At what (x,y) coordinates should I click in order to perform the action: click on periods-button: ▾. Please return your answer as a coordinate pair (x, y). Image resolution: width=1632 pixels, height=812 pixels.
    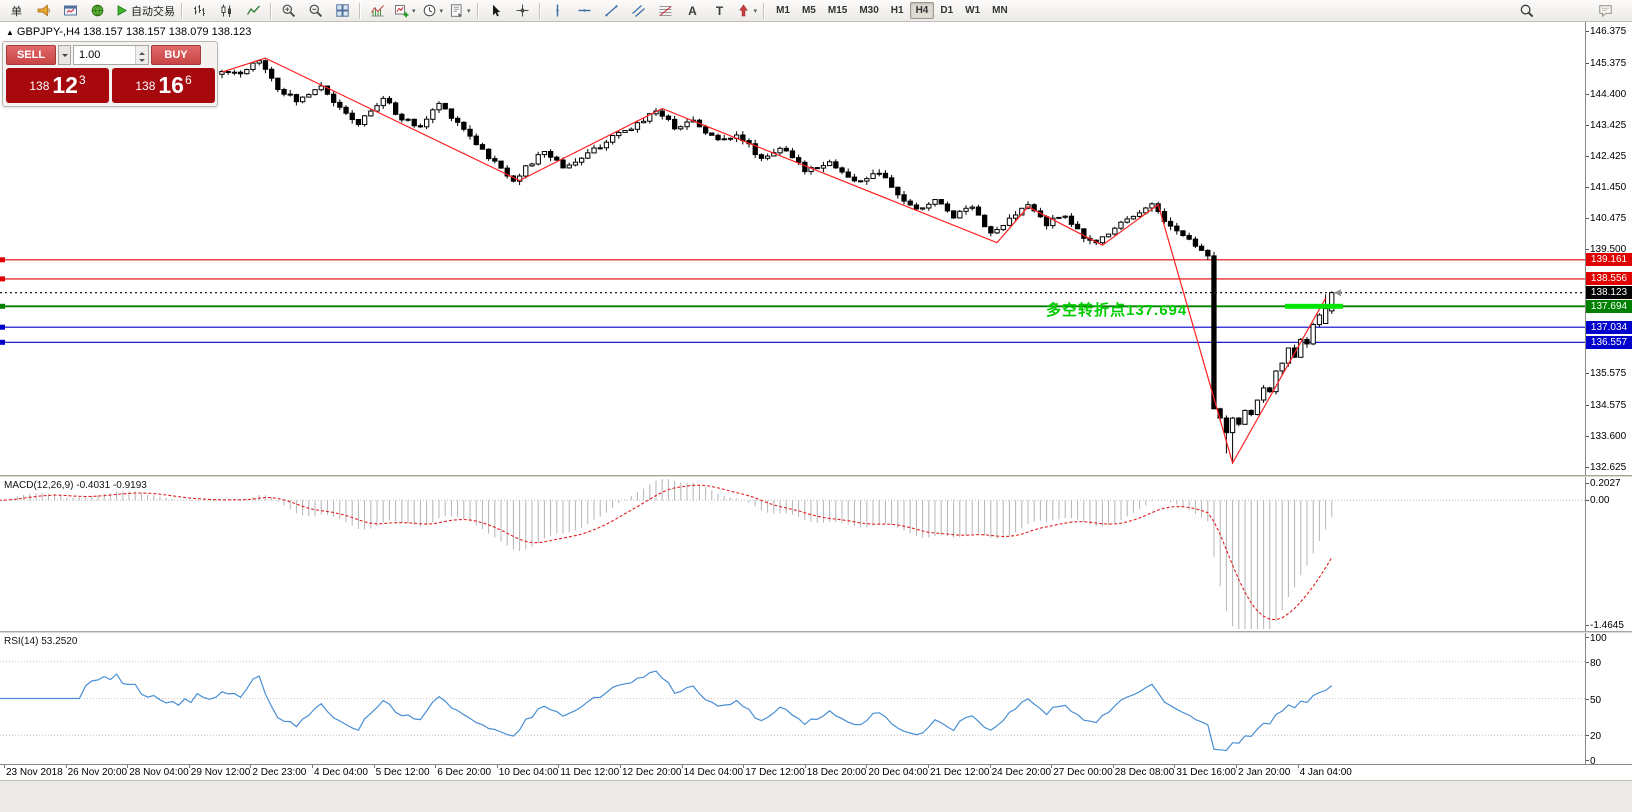
    Looking at the image, I should click on (433, 10).